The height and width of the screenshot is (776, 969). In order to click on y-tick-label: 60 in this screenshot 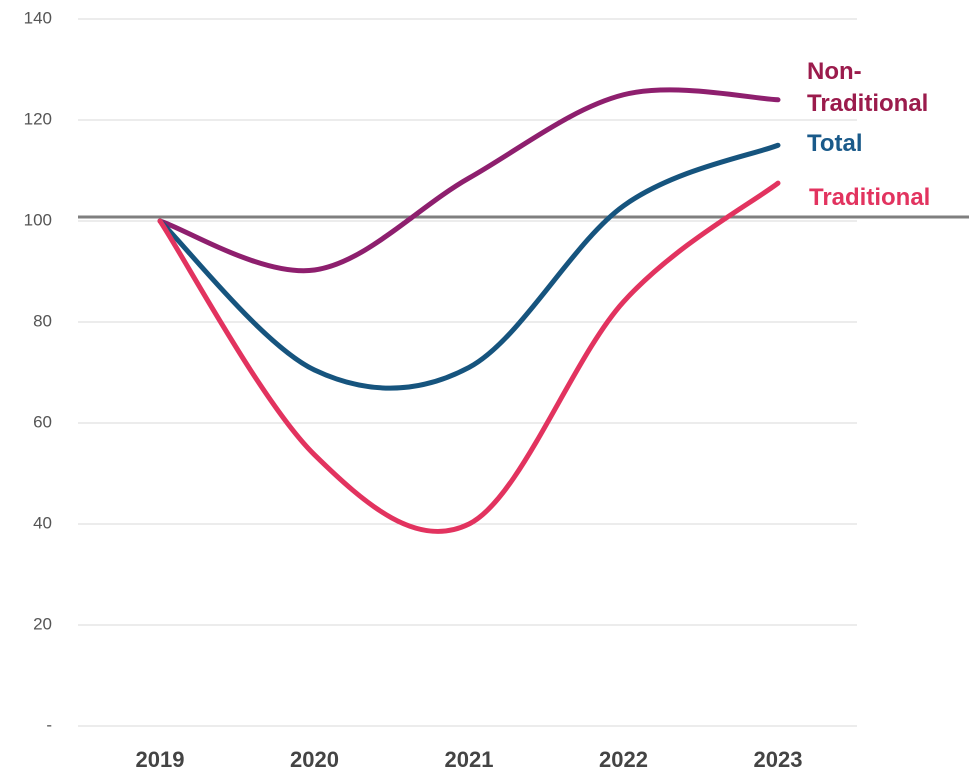, I will do `click(42, 421)`.